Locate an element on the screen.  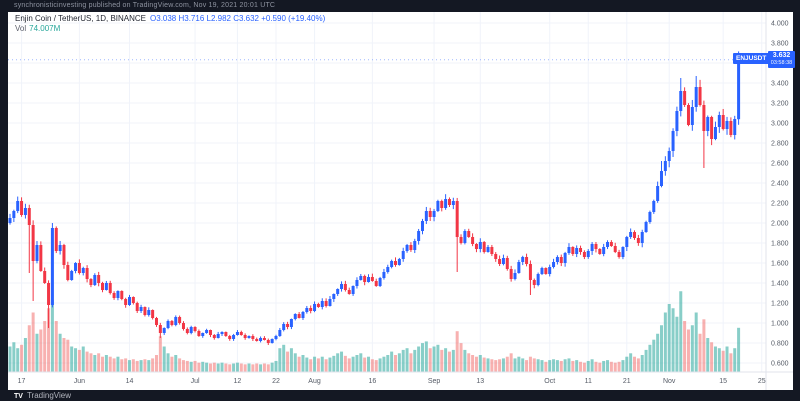
time-tick-label: 15 is located at coordinates (723, 381).